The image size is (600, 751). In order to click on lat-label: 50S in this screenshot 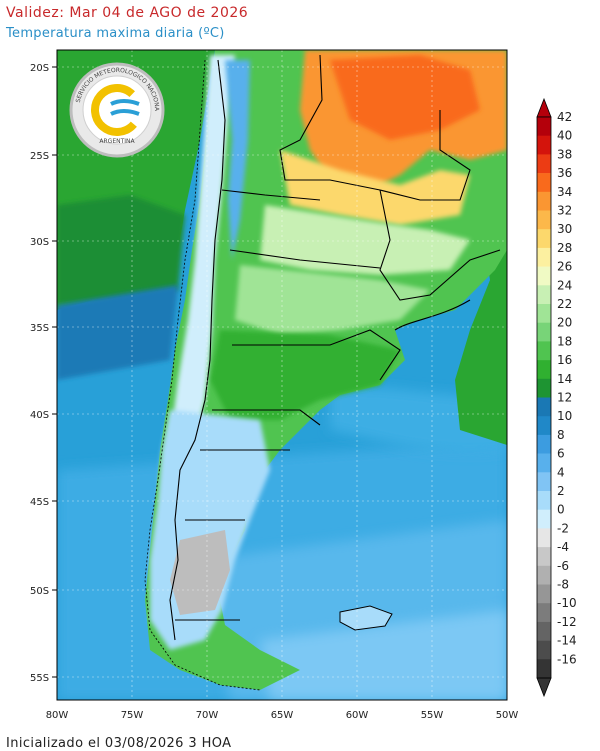, I will do `click(39, 591)`.